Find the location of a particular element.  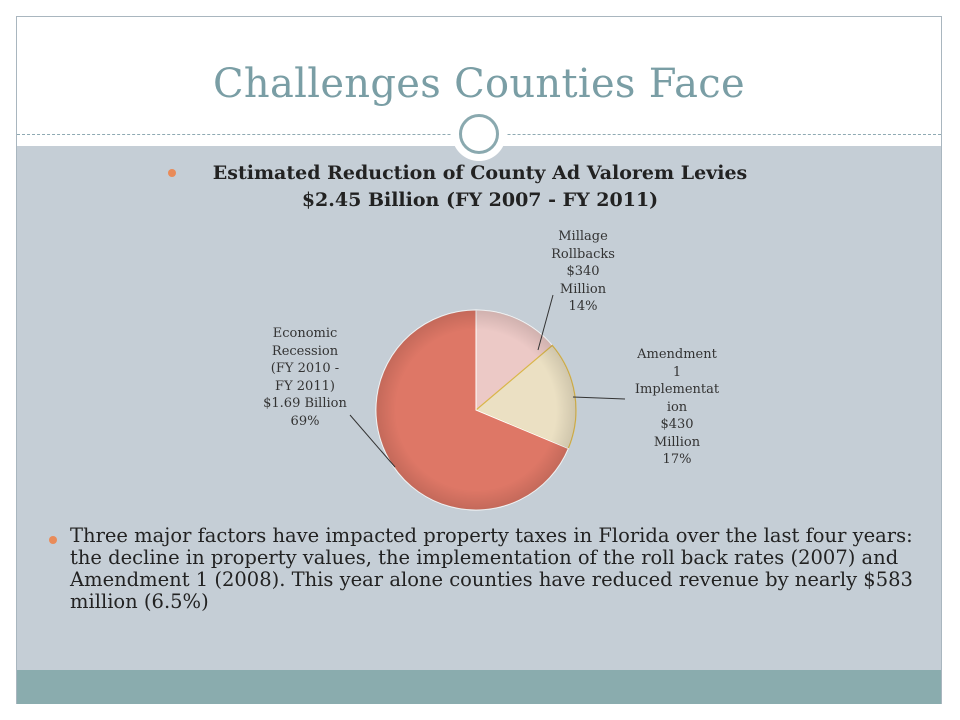

slice-label-line: Millage is located at coordinates (583, 236).